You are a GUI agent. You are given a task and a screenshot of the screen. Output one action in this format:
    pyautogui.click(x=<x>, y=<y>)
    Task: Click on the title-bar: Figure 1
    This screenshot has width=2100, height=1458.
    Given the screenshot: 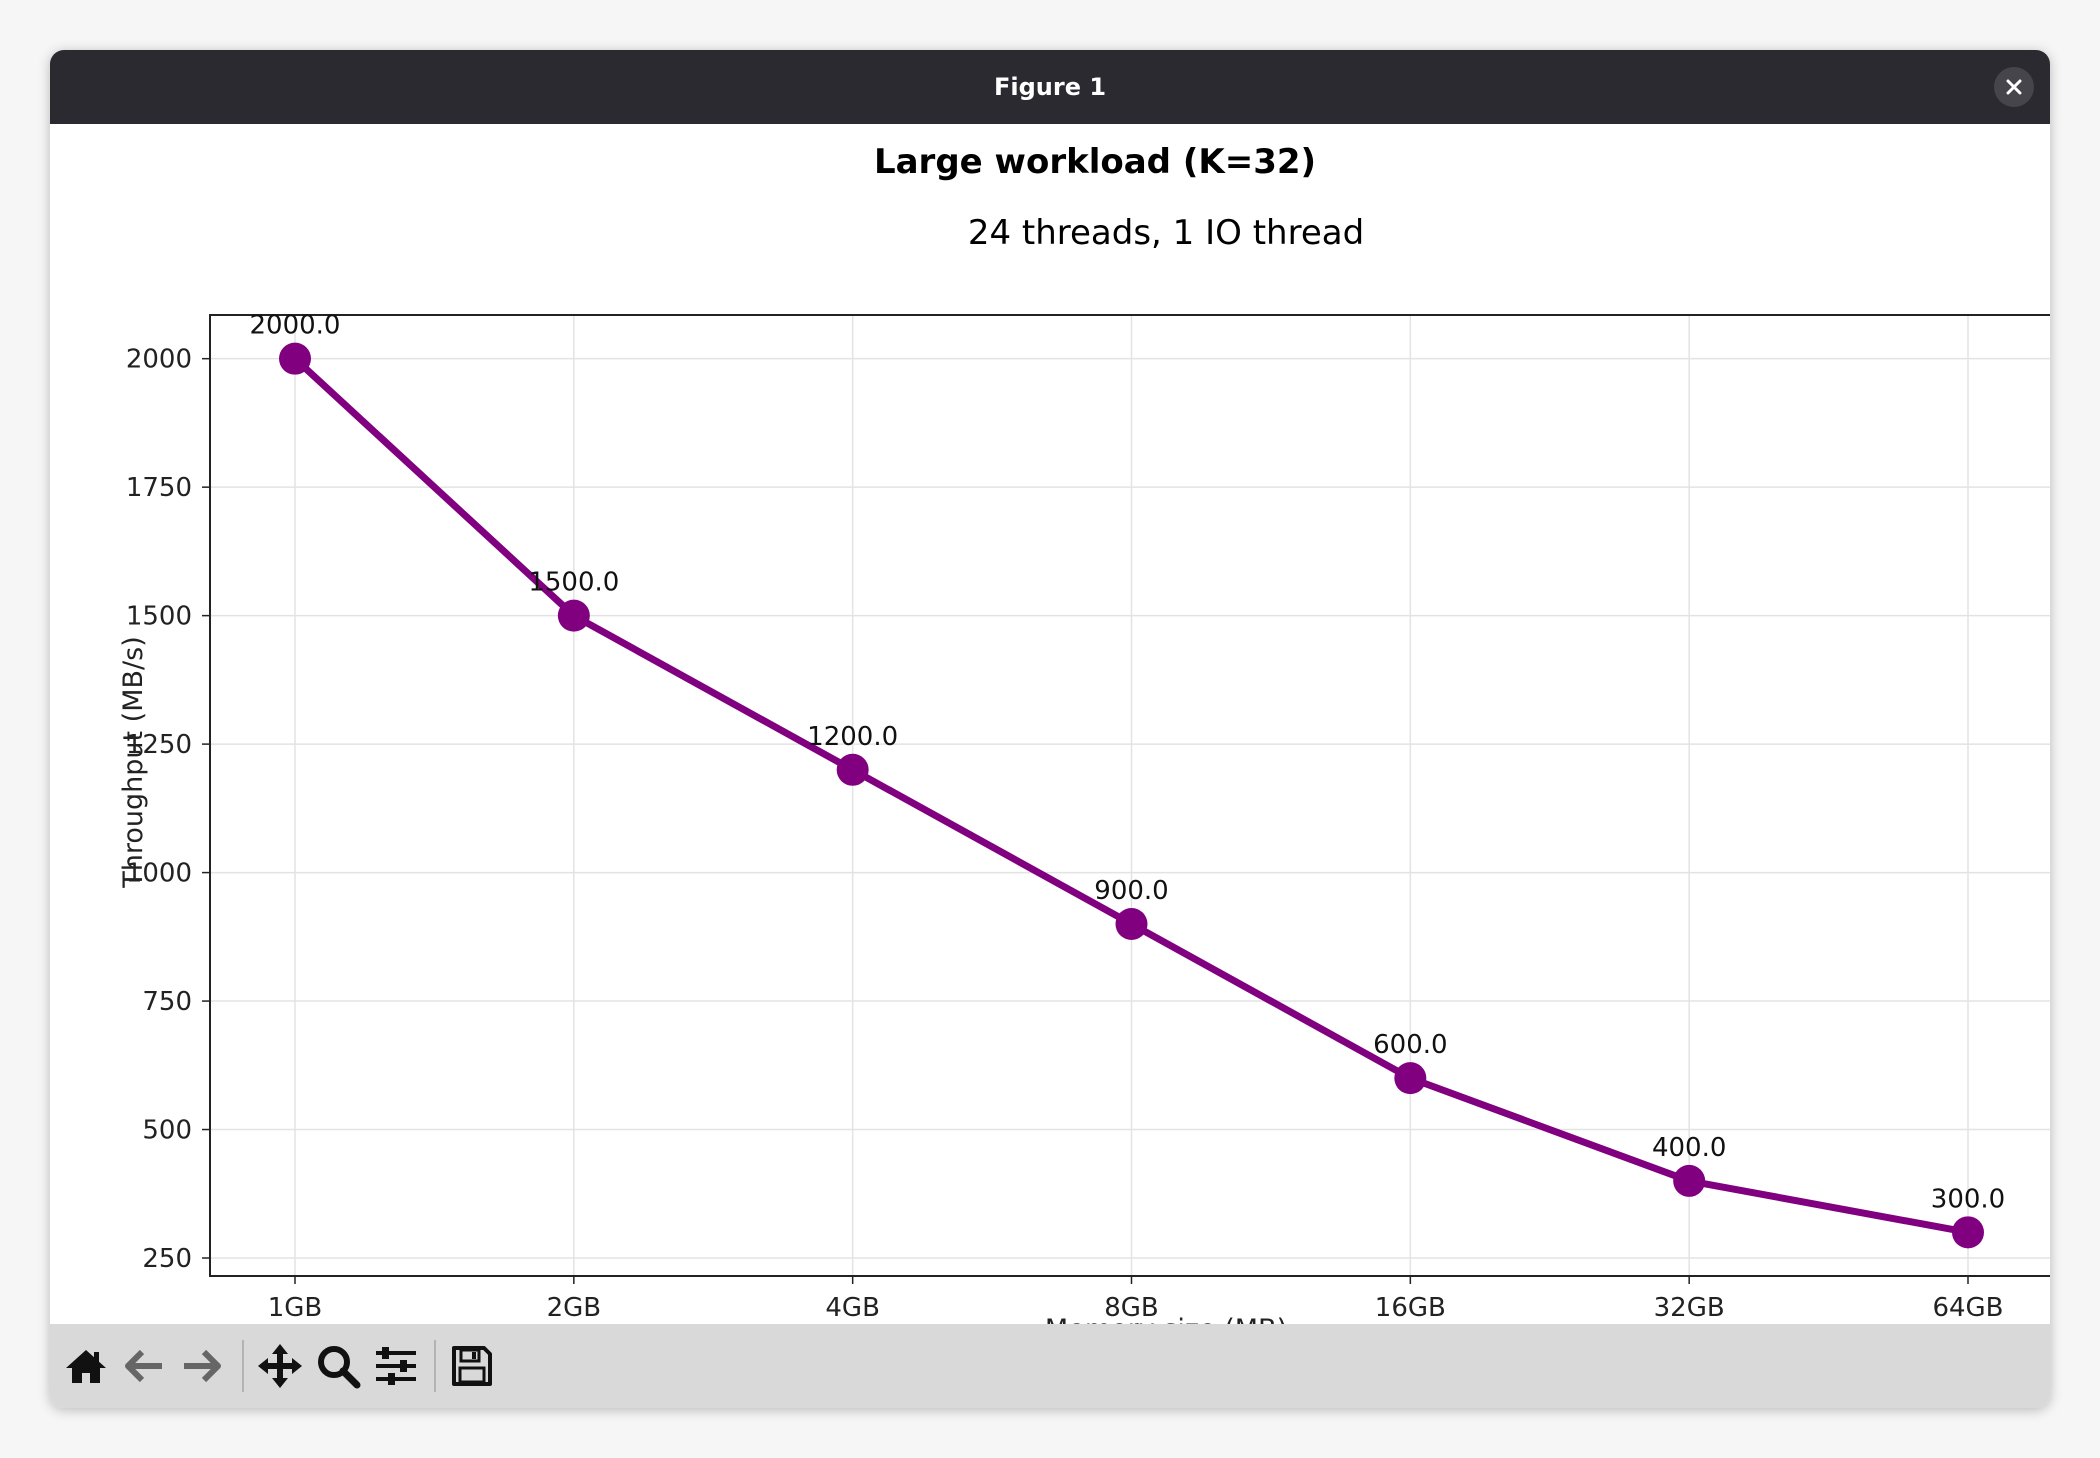 What is the action you would take?
    pyautogui.click(x=1050, y=87)
    